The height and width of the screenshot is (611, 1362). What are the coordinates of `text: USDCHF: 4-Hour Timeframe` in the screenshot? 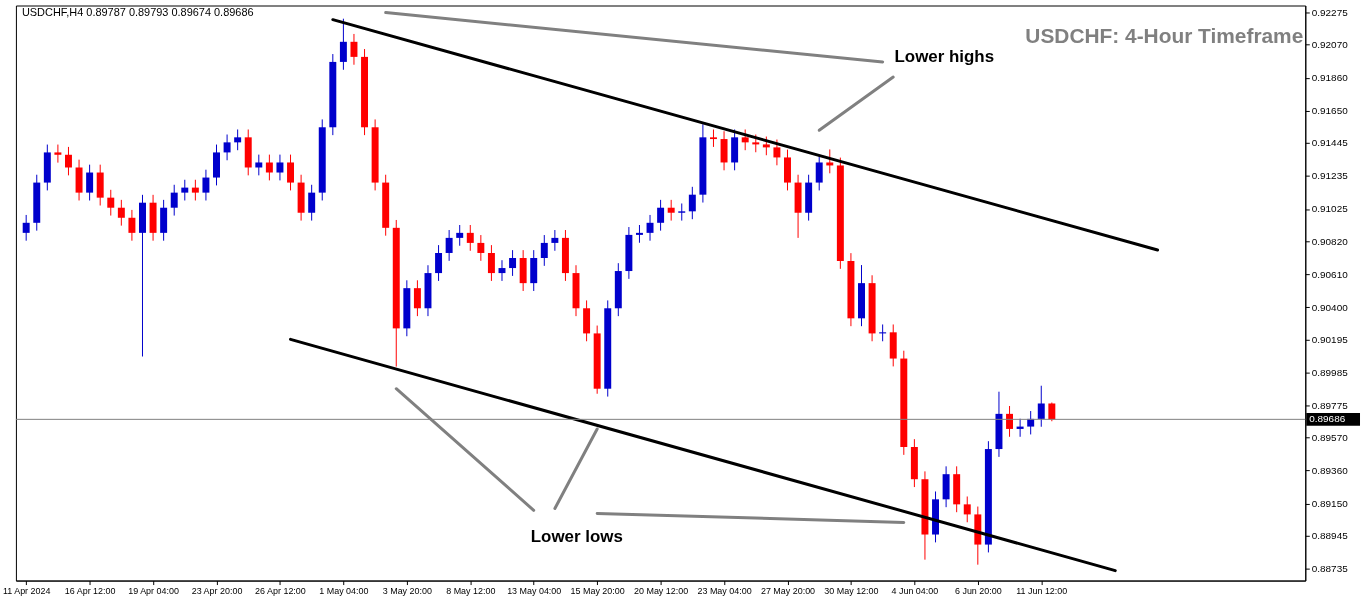 It's located at (1164, 36).